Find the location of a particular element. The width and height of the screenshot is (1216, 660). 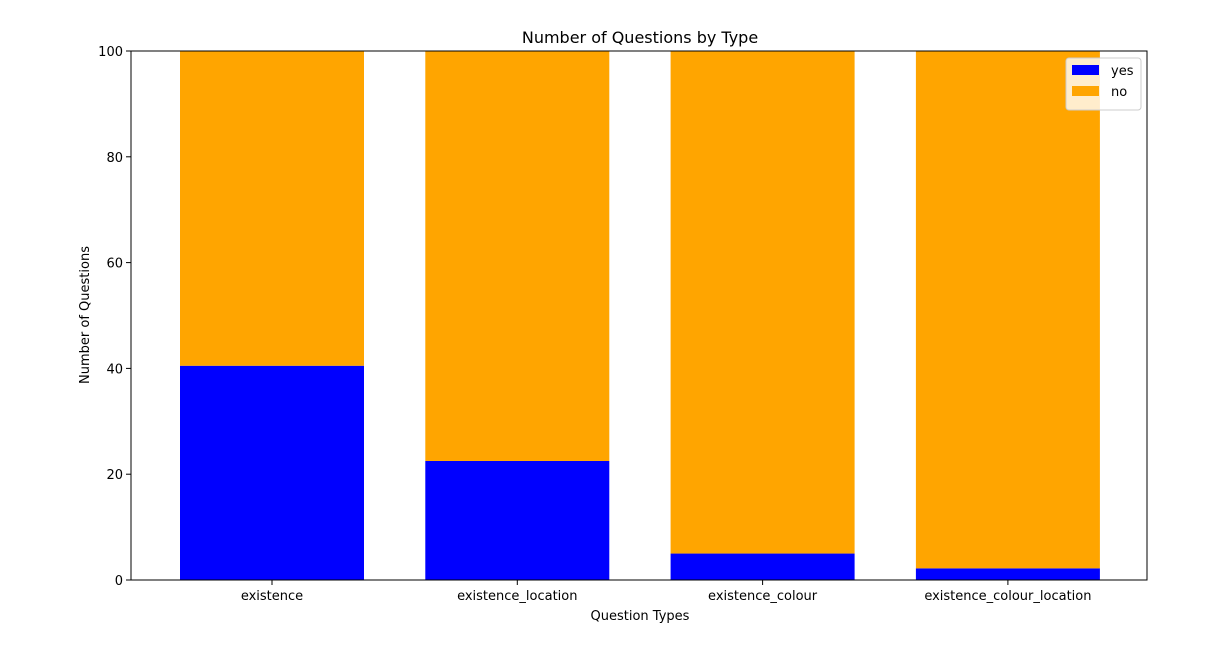

legend: yes no is located at coordinates (1103, 84).